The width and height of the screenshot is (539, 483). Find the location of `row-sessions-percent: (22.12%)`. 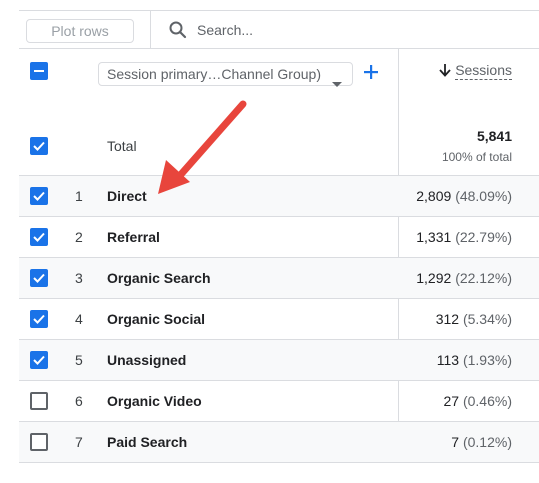

row-sessions-percent: (22.12%) is located at coordinates (483, 278).